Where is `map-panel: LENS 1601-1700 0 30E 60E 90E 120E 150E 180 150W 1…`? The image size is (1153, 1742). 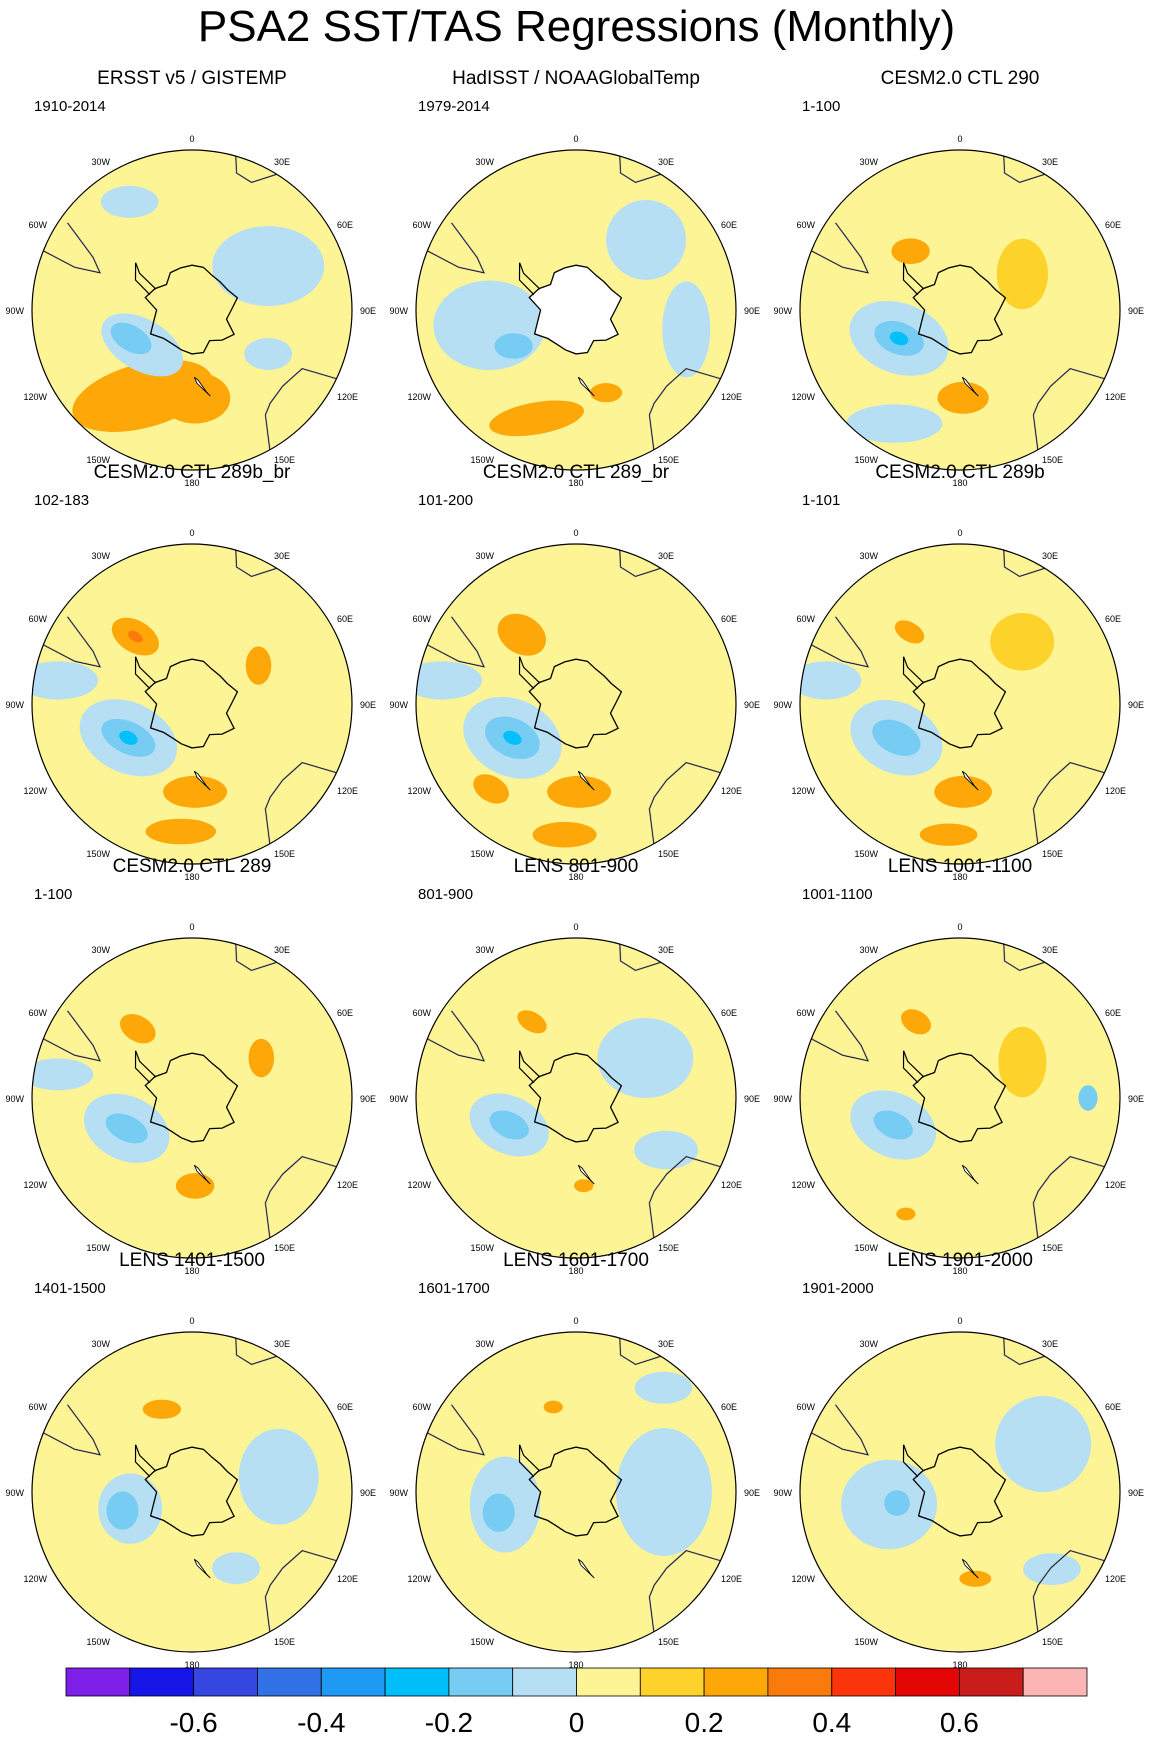 map-panel: LENS 1601-1700 0 30E 60E 90E 120E 150E 180 150W 1… is located at coordinates (576, 1460).